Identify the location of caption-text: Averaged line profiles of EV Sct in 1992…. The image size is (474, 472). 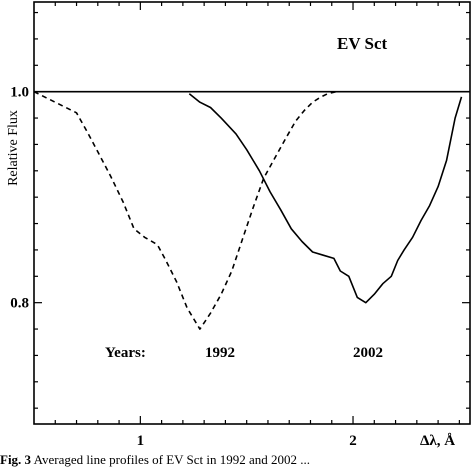
(172, 459).